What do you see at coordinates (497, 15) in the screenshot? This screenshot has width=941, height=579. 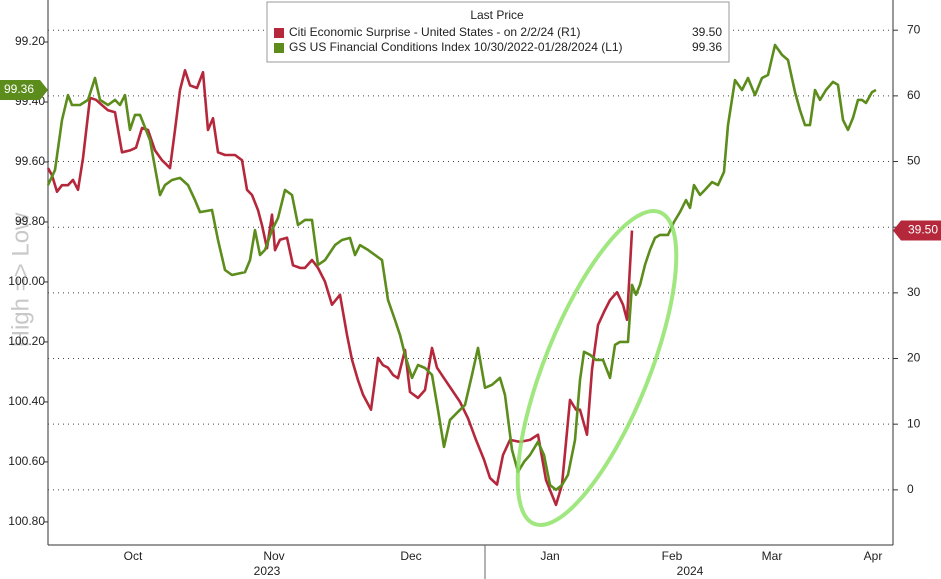 I see `legend-title: Last Price` at bounding box center [497, 15].